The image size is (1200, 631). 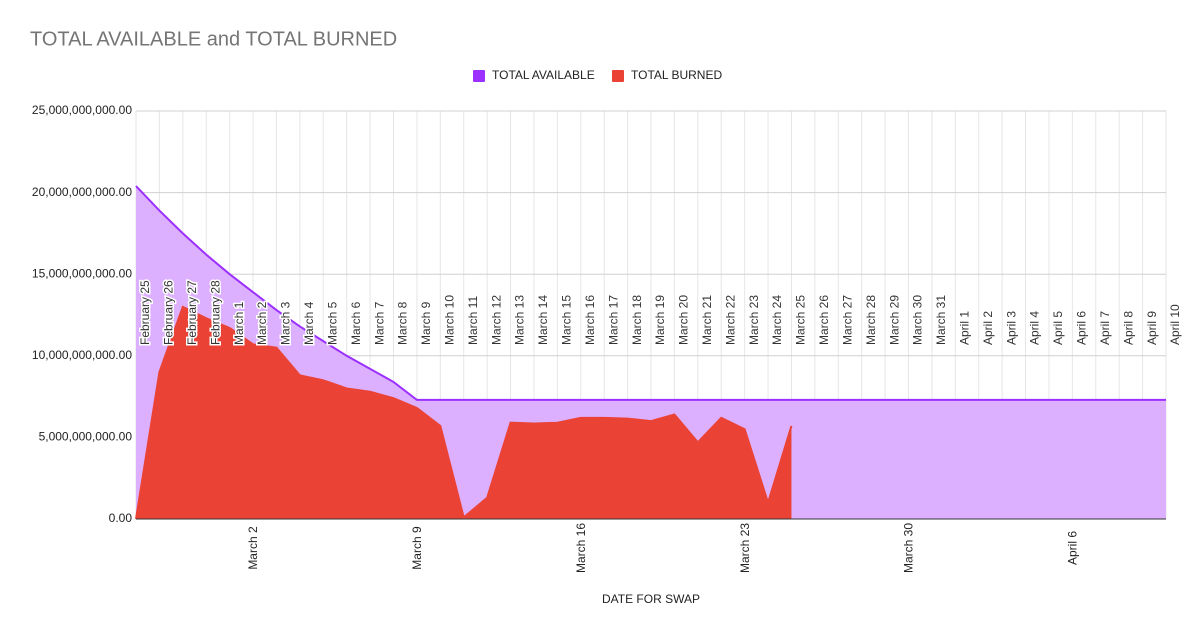 What do you see at coordinates (520, 320) in the screenshot?
I see `category-label: March 13` at bounding box center [520, 320].